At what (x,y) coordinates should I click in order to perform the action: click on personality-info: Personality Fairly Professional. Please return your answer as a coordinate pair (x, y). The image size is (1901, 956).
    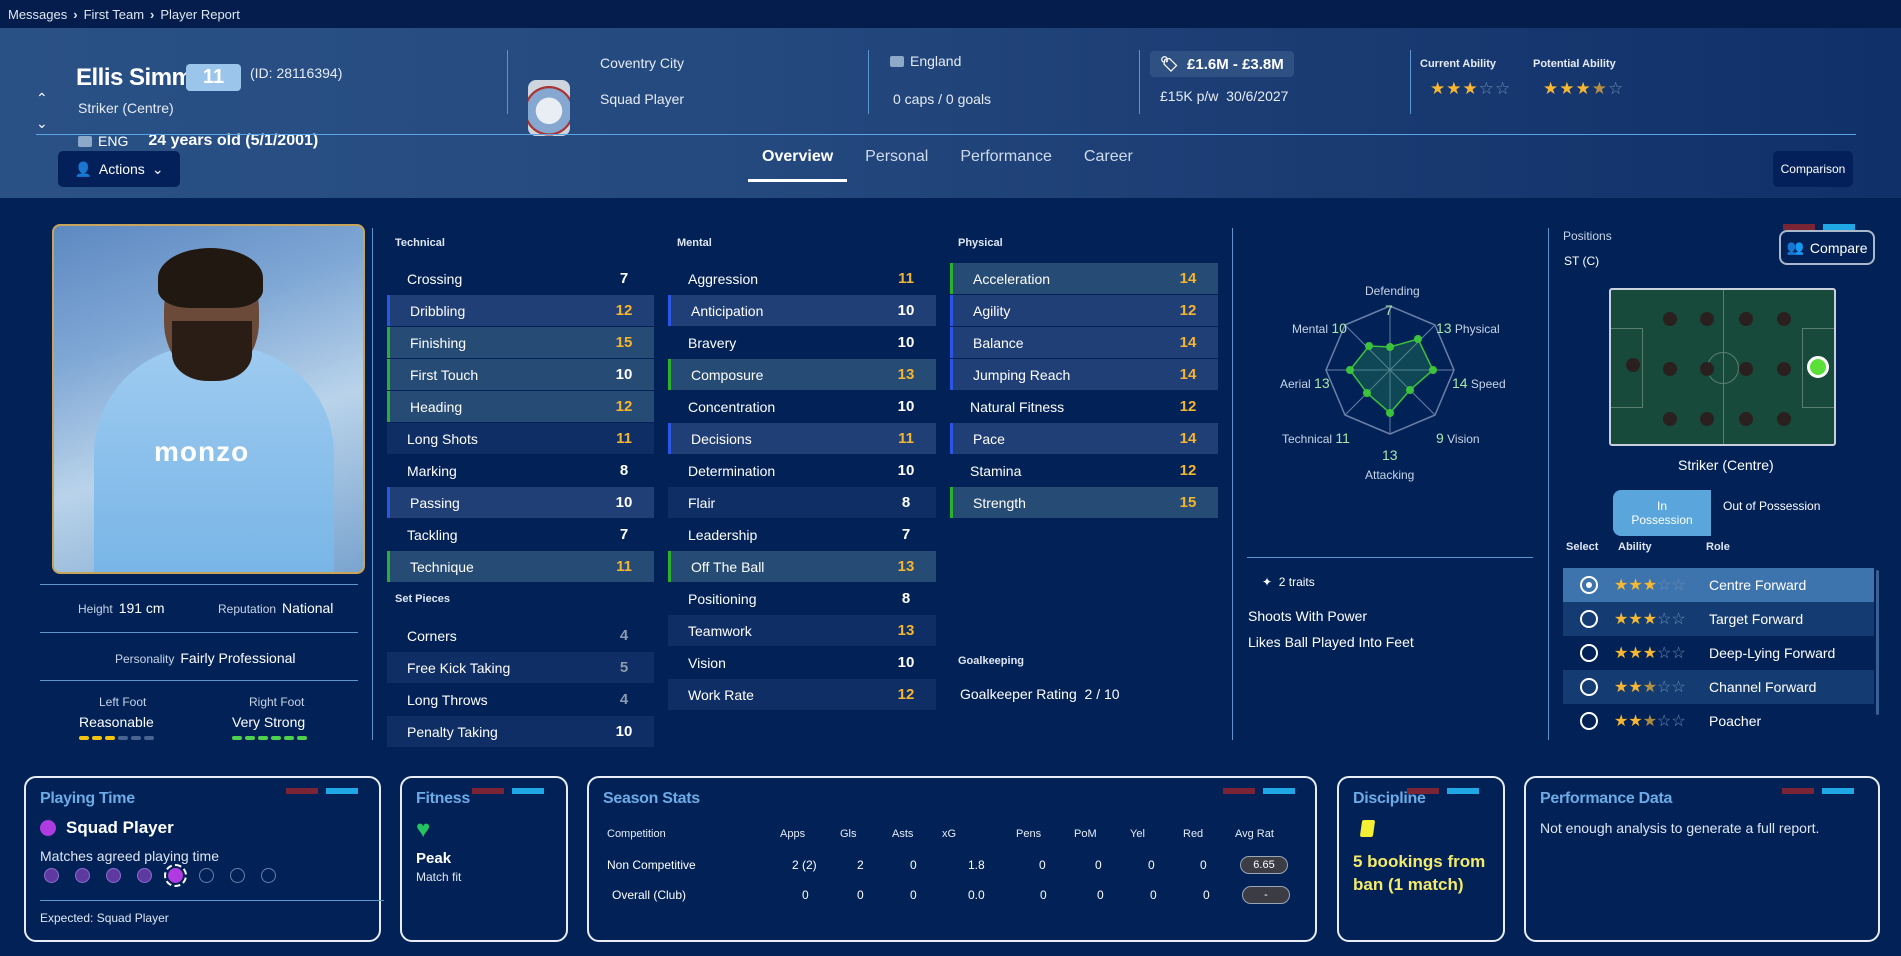
    Looking at the image, I should click on (205, 658).